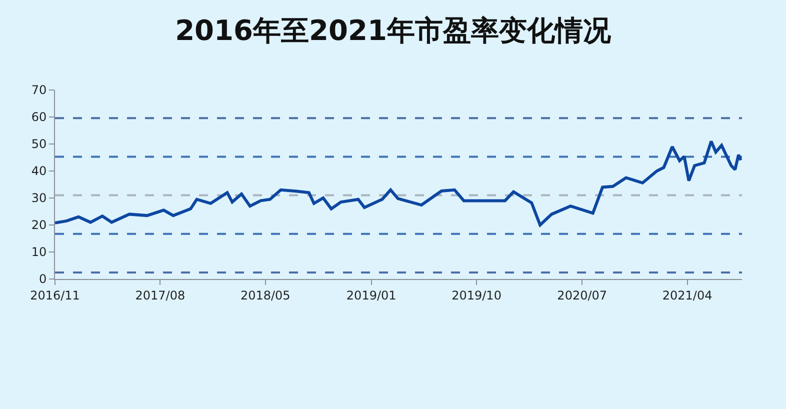  What do you see at coordinates (39, 198) in the screenshot?
I see `y-tick-label: 30` at bounding box center [39, 198].